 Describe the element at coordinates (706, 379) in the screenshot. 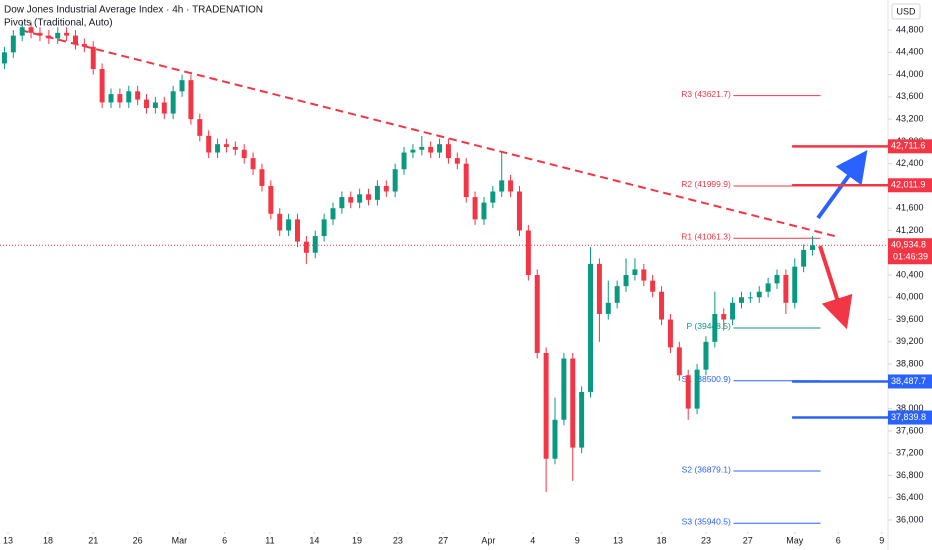

I see `pivot-label: S1 (38500.9)` at that location.